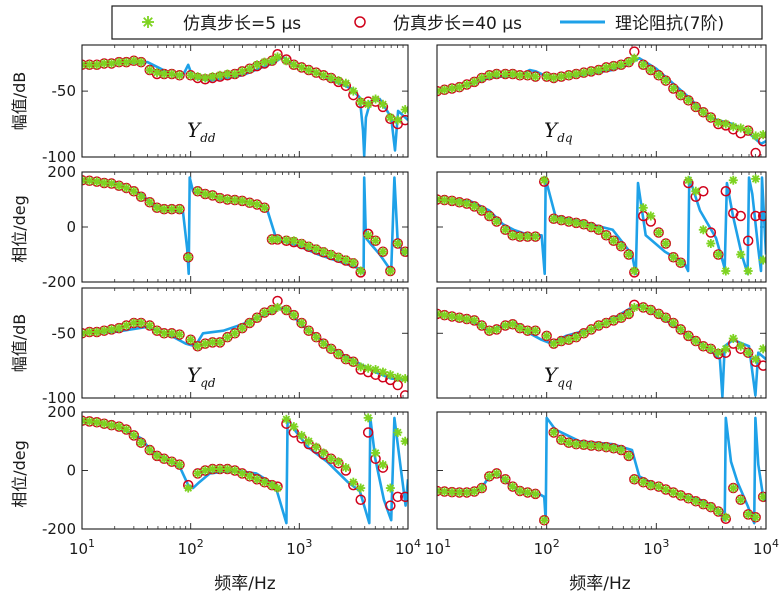 The height and width of the screenshot is (600, 783). Describe the element at coordinates (766, 547) in the screenshot. I see `x-tick-label: 10⁴` at that location.